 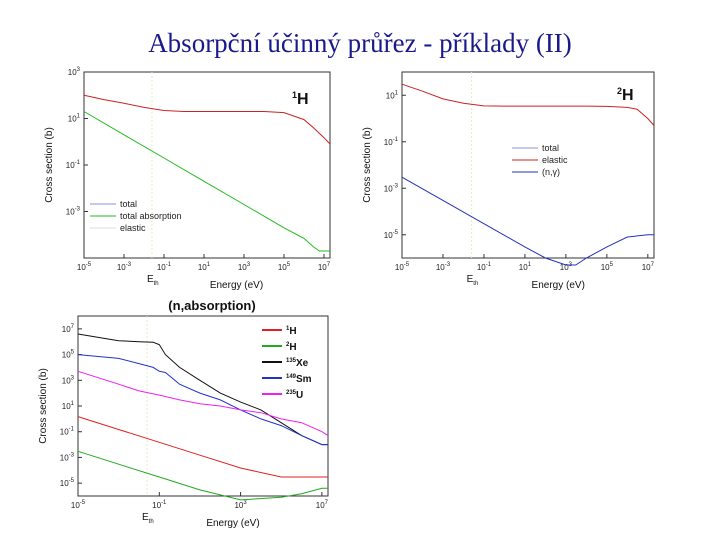 What do you see at coordinates (291, 347) in the screenshot?
I see `legend-entry: 2H` at bounding box center [291, 347].